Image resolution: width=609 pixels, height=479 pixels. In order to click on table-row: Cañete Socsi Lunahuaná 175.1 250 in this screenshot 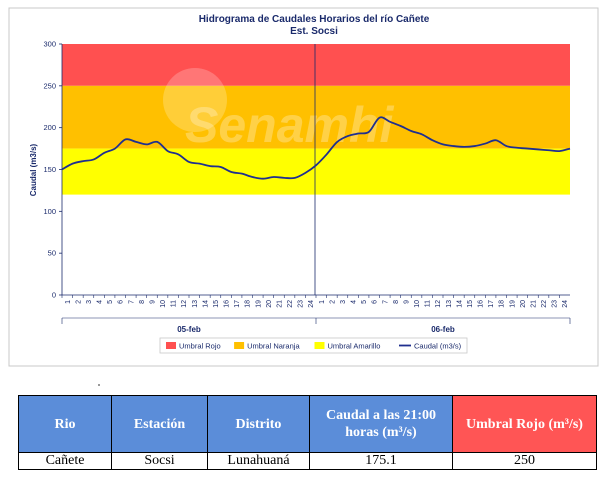, I will do `click(307, 461)`.